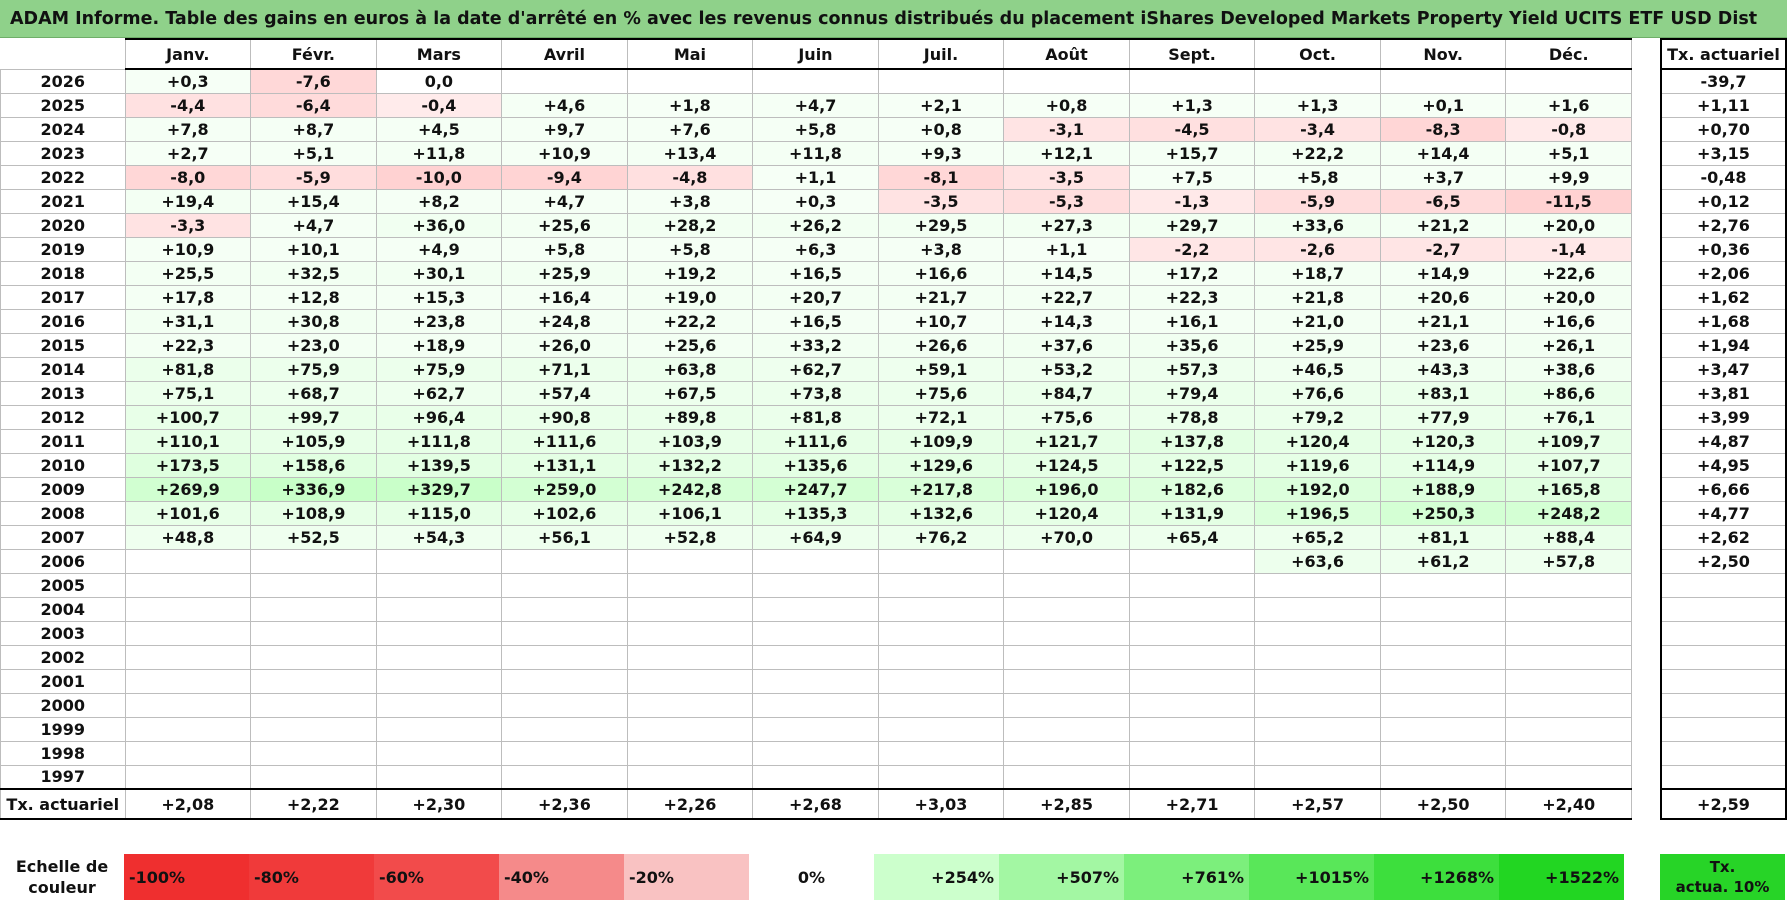 The image size is (1787, 912). What do you see at coordinates (564, 804) in the screenshot?
I see `summary-rate-cell: +2,36` at bounding box center [564, 804].